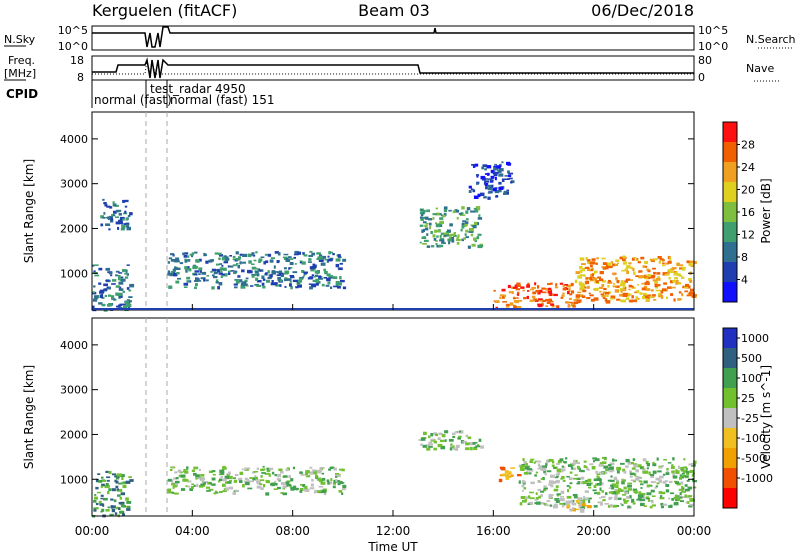 This screenshot has height=554, width=800. I want to click on power-ytick-label: 1000, so click(74, 273).